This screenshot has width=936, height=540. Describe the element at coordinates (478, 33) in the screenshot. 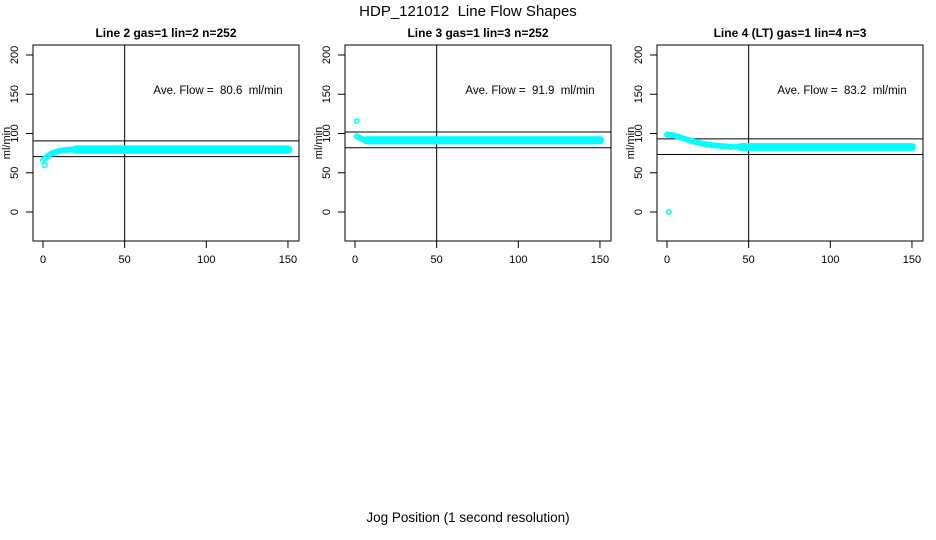

I see `panel-title: Line 3 gas=1 lin=3 n=252` at that location.